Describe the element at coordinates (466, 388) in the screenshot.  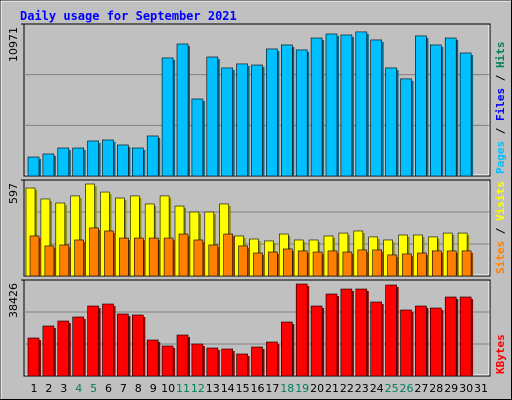
I see `x-tick-label: 30` at that location.